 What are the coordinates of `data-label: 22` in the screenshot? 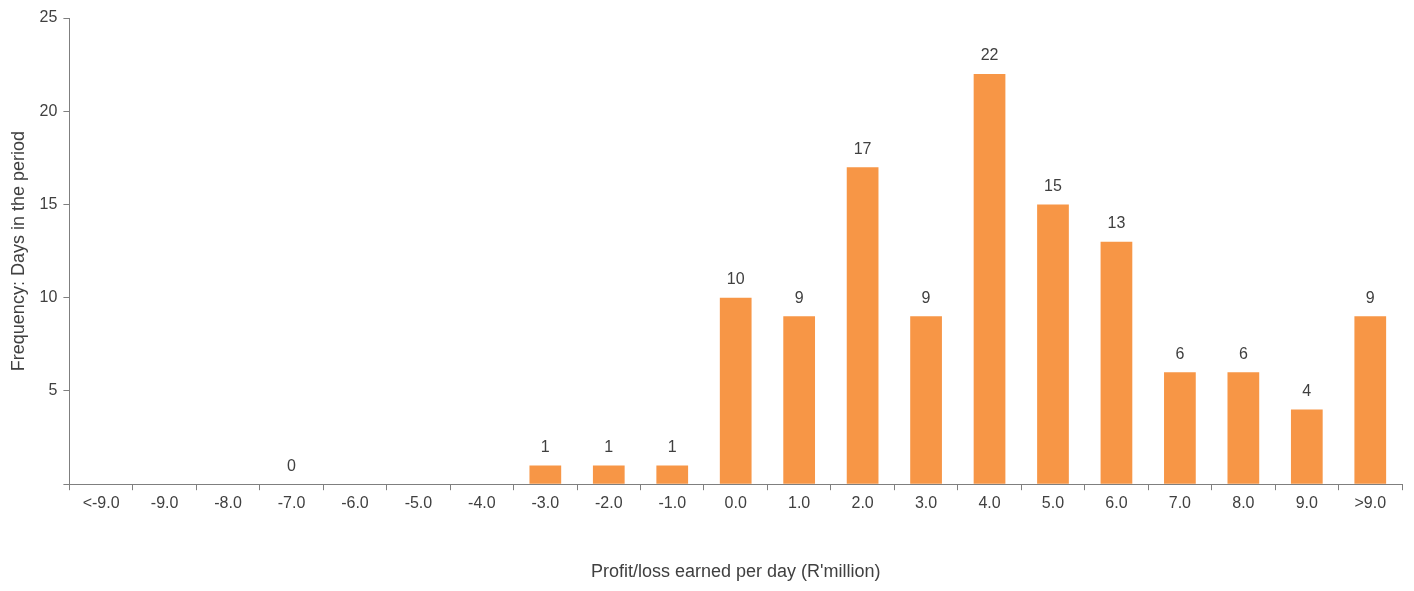 It's located at (989, 55).